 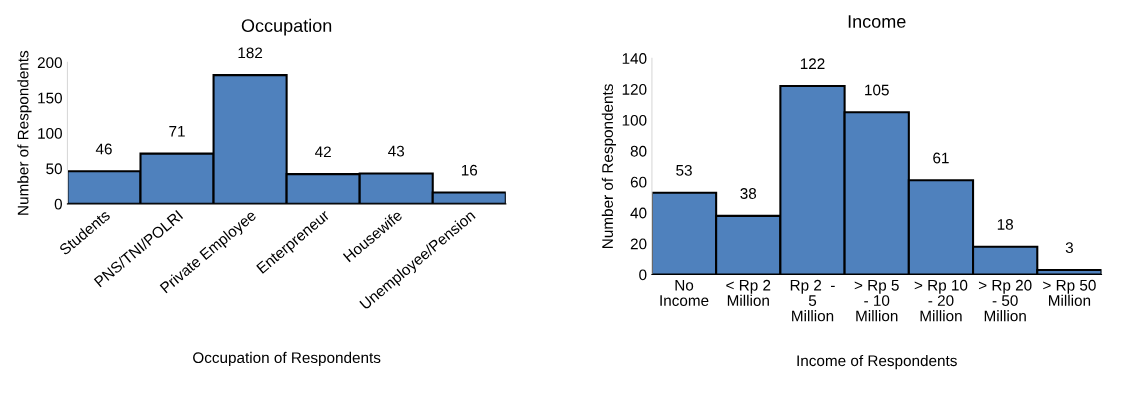 I want to click on chart-title: Occupation, so click(x=286, y=27).